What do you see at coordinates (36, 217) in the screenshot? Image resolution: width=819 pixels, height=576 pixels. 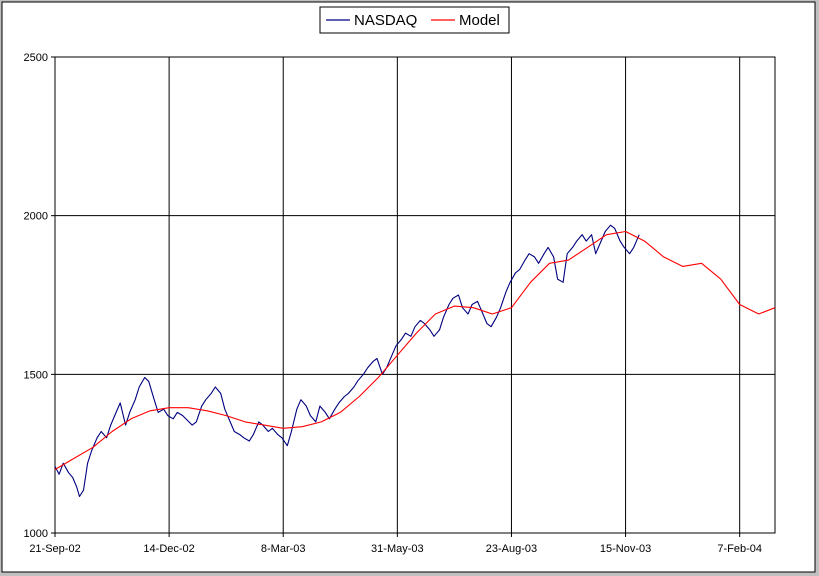 I see `y-tick-label: 2000` at bounding box center [36, 217].